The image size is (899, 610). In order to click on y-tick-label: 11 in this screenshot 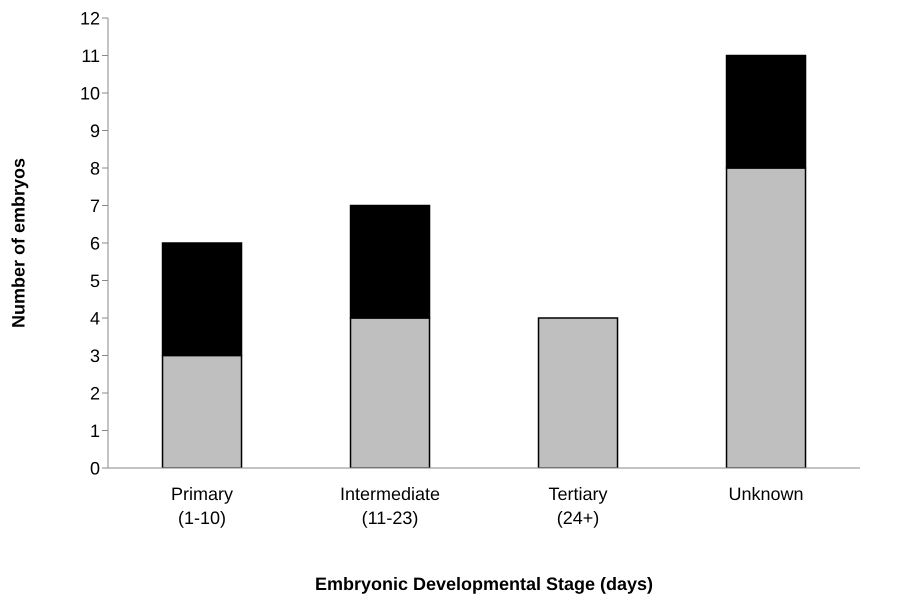, I will do `click(90, 56)`.